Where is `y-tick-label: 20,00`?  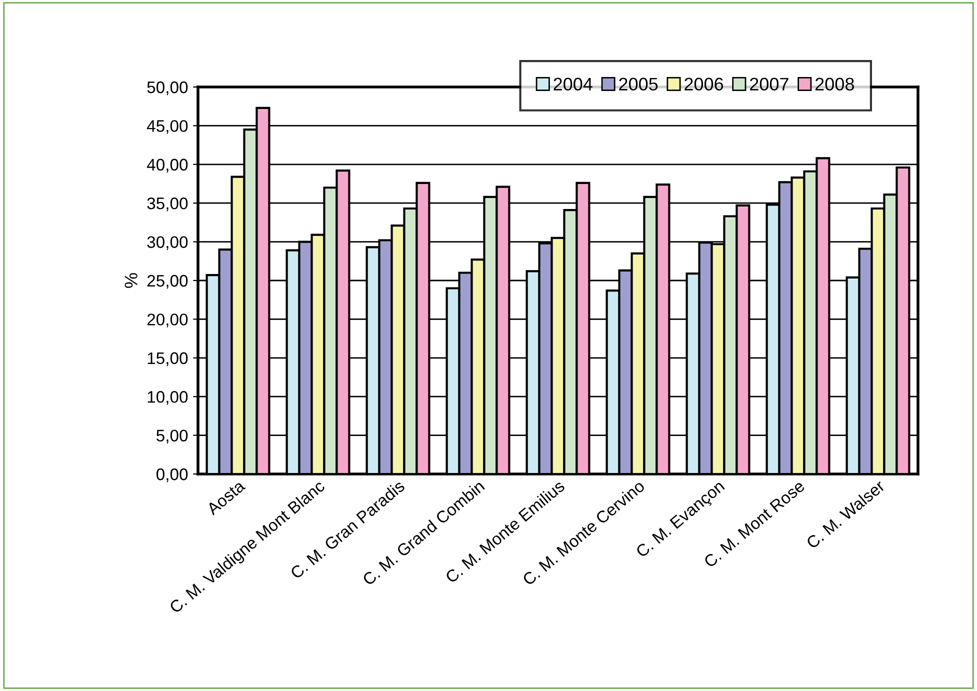 y-tick-label: 20,00 is located at coordinates (167, 321).